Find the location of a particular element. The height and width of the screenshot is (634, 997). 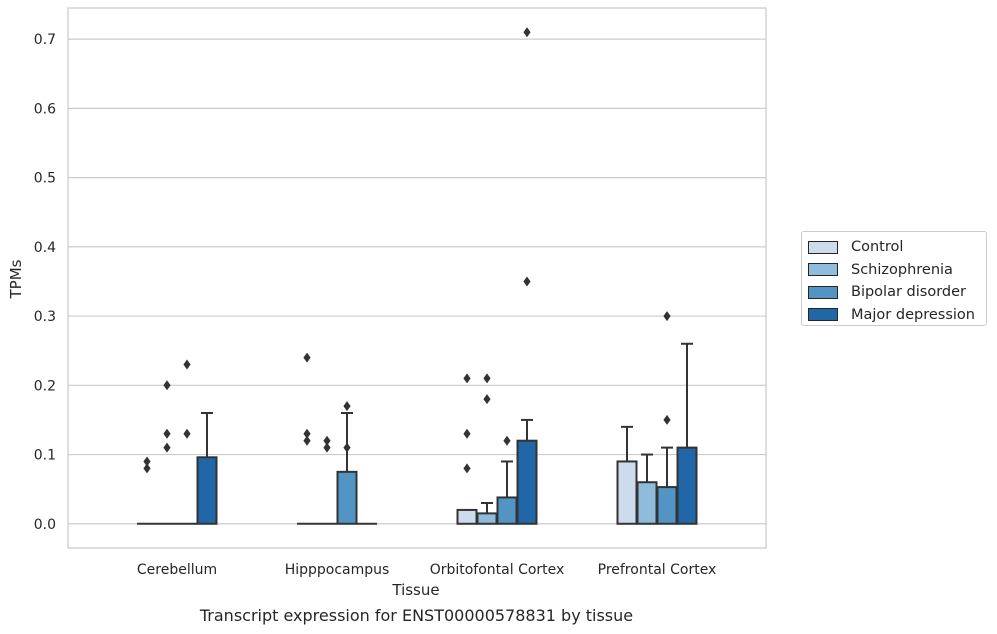

x-tick-label: Prefrontal Cortex is located at coordinates (657, 570).